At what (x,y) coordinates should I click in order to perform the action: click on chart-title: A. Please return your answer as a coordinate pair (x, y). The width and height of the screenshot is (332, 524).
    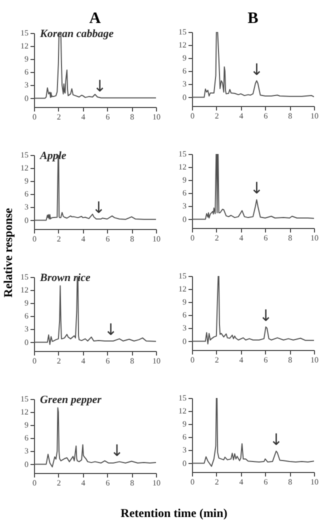
    Looking at the image, I should click on (95, 18).